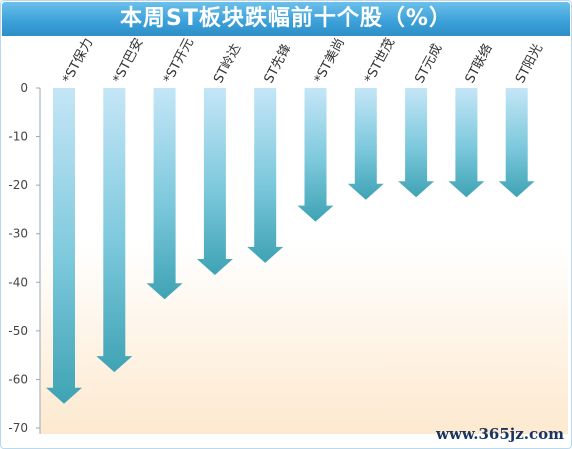 Image resolution: width=572 pixels, height=449 pixels. Describe the element at coordinates (286, 19) in the screenshot. I see `chart-title: 本周ST板块跌幅前十个股（%）` at that location.